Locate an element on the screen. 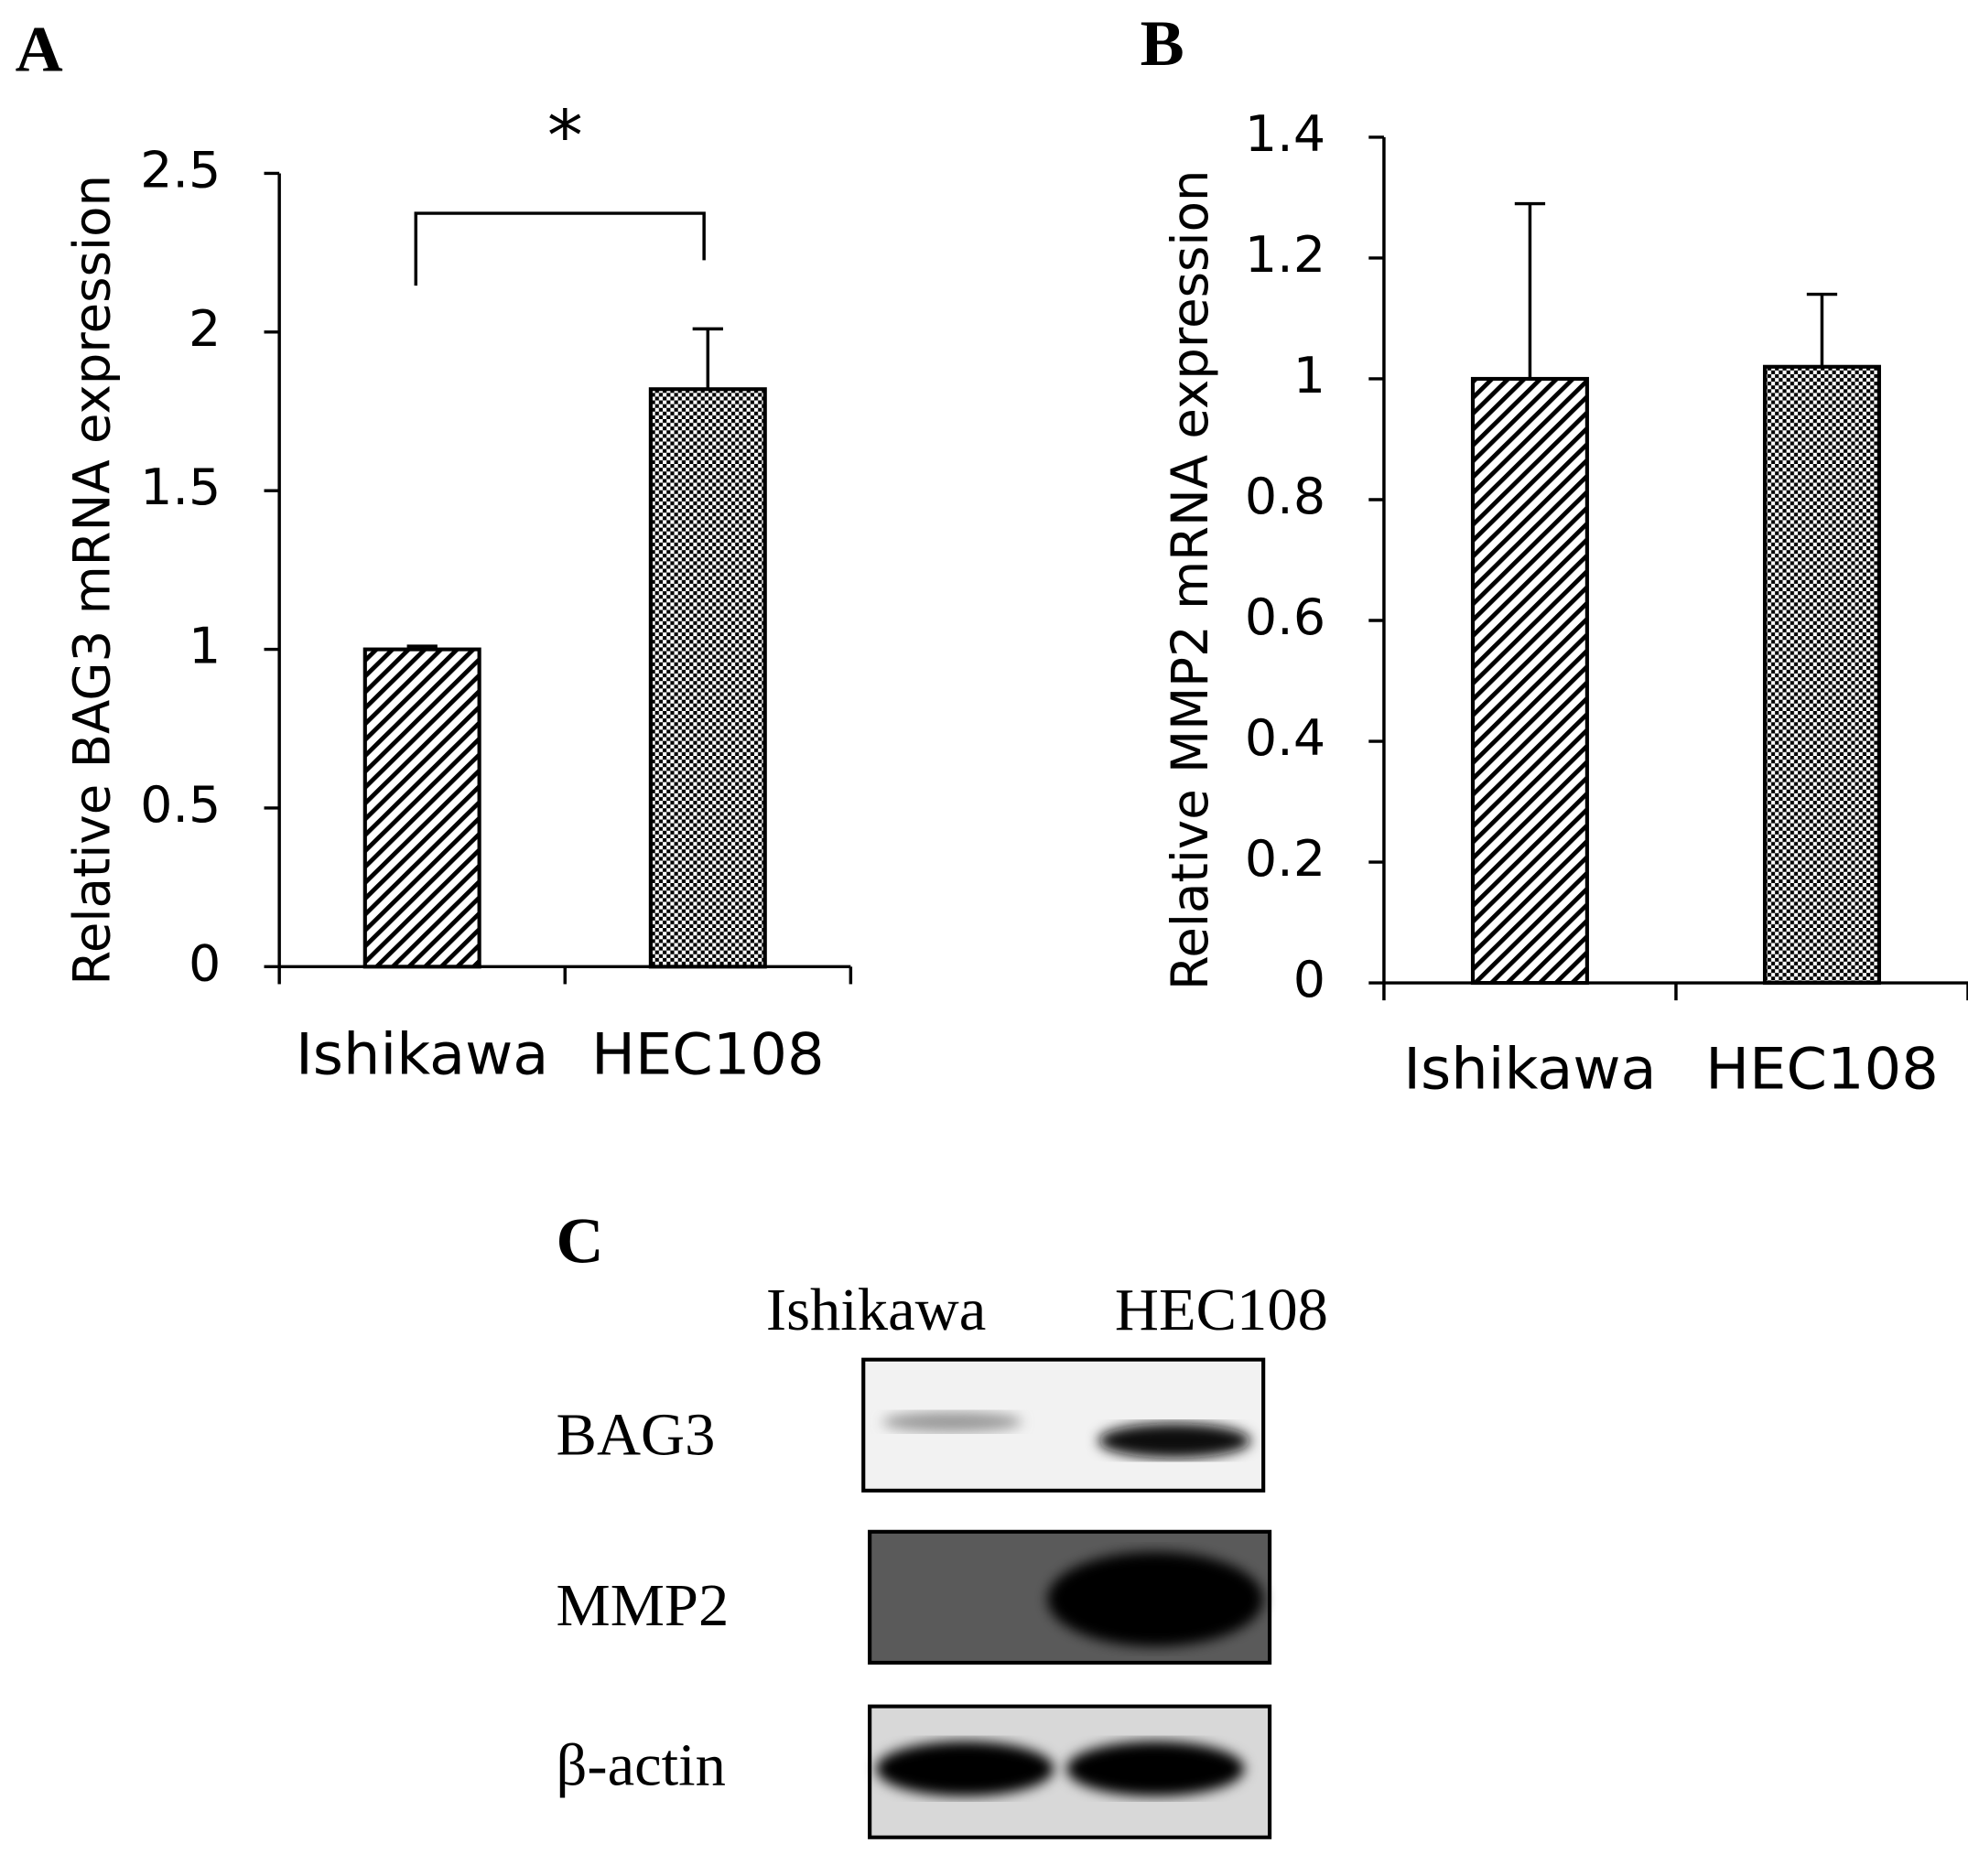 This screenshot has width=1968, height=1876. y-tick-label: 0.8 is located at coordinates (1285, 496).